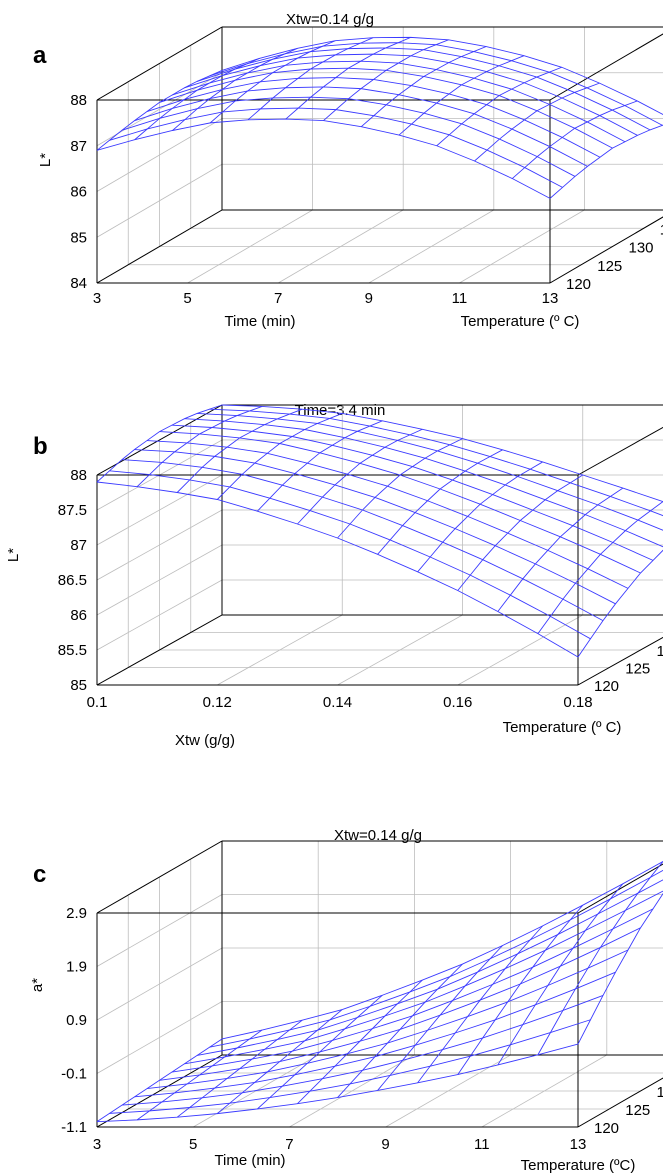  What do you see at coordinates (217, 702) in the screenshot?
I see `x-tick-label: 0.12` at bounding box center [217, 702].